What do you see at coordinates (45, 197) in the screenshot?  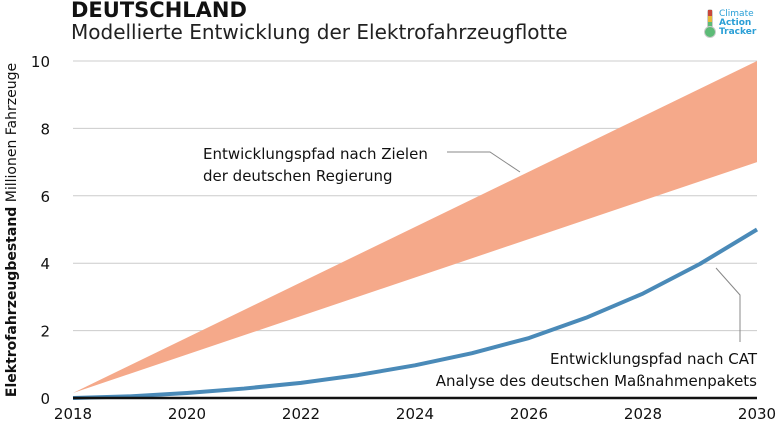 I see `y-tick-label: 6` at bounding box center [45, 197].